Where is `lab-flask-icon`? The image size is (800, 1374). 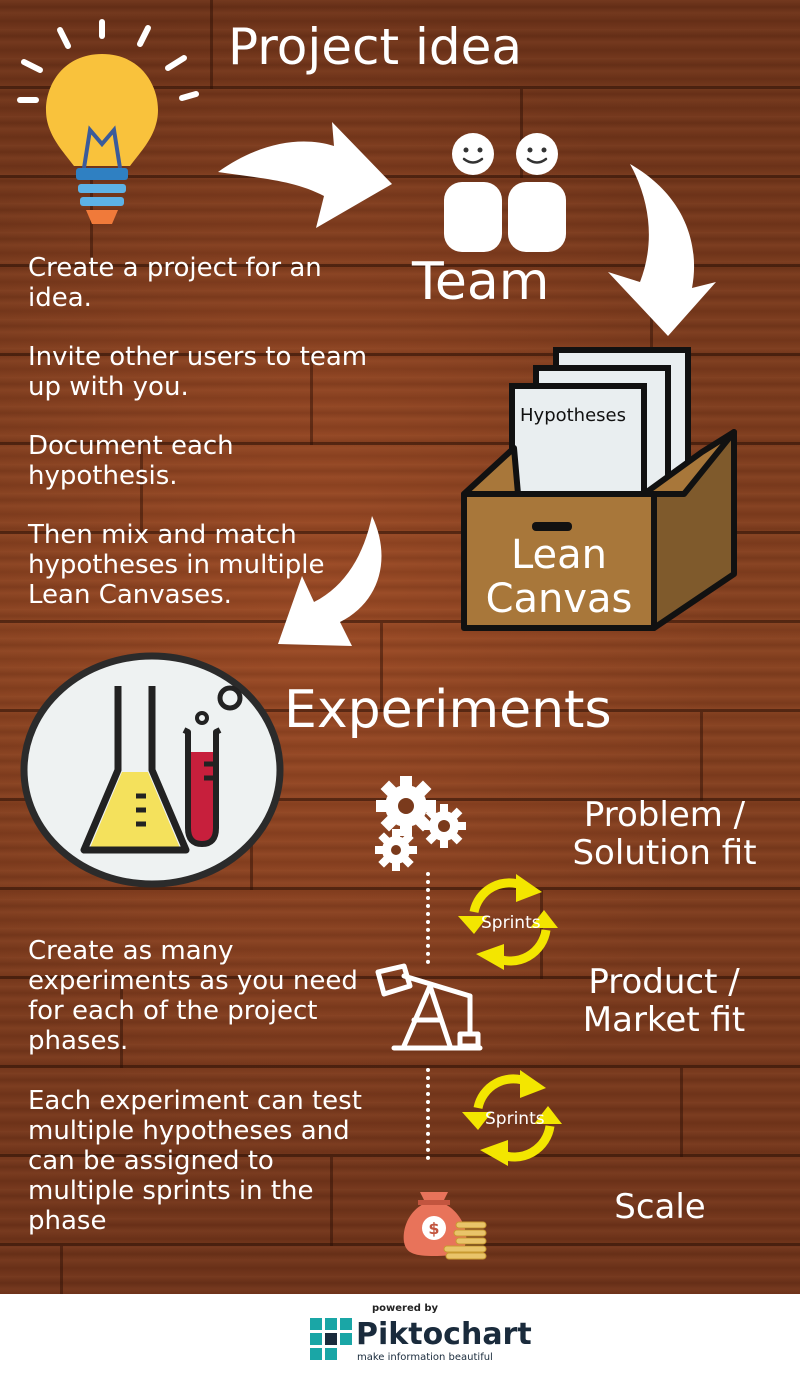
lab-flask-icon is located at coordinates (152, 770).